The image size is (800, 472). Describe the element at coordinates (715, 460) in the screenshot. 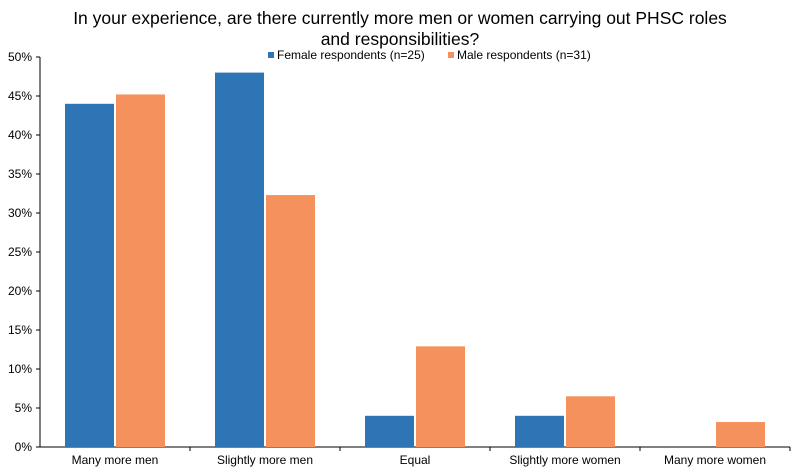

I see `x-tick-label: Many more women` at that location.